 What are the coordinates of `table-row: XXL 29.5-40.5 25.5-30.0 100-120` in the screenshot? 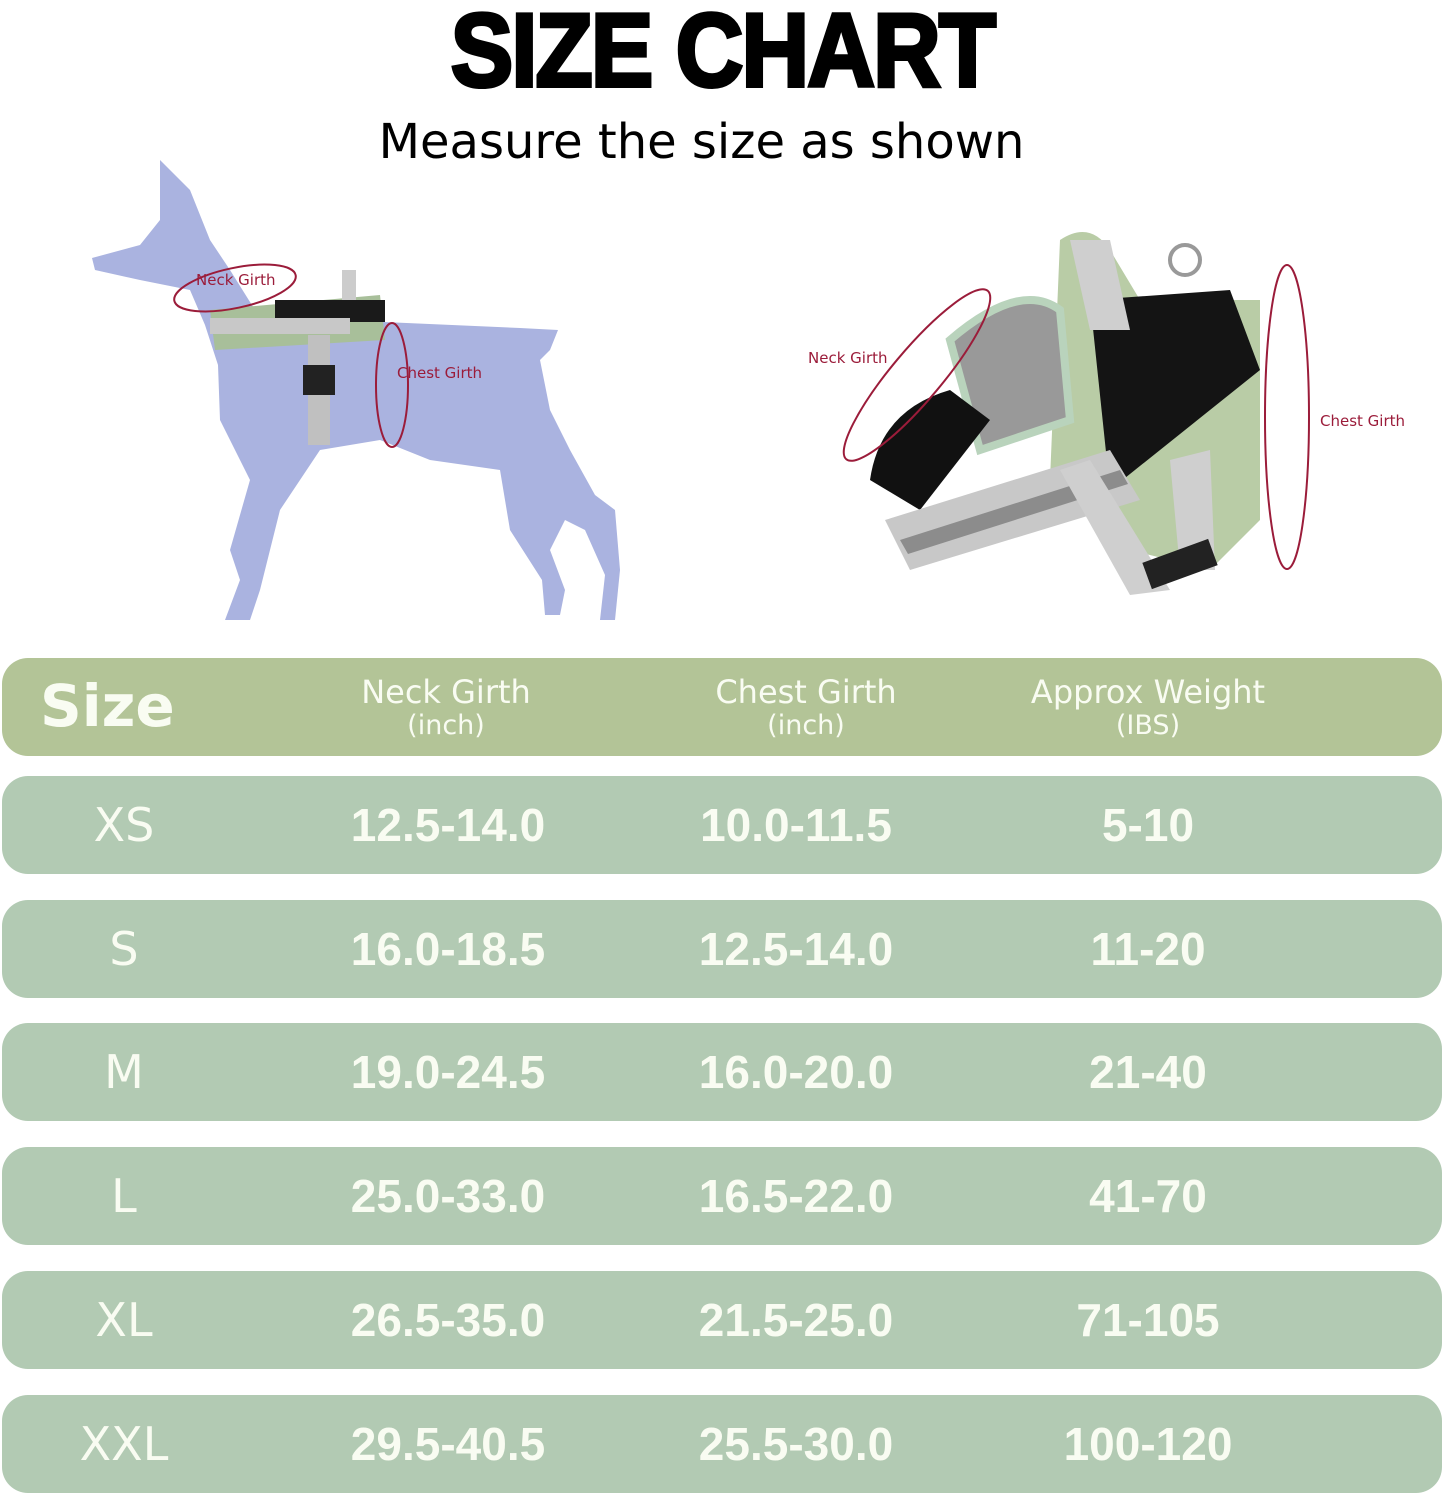 It's located at (722, 1444).